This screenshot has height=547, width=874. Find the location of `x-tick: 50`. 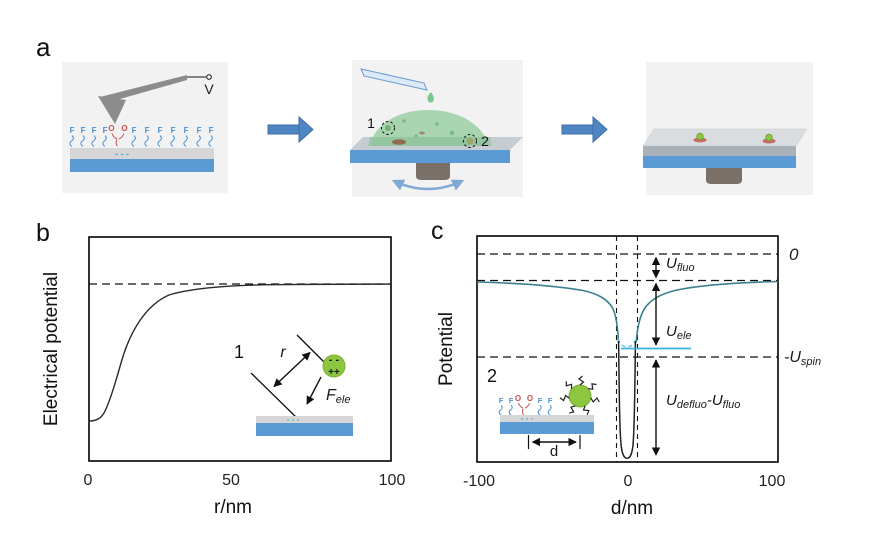

x-tick: 50 is located at coordinates (231, 480).